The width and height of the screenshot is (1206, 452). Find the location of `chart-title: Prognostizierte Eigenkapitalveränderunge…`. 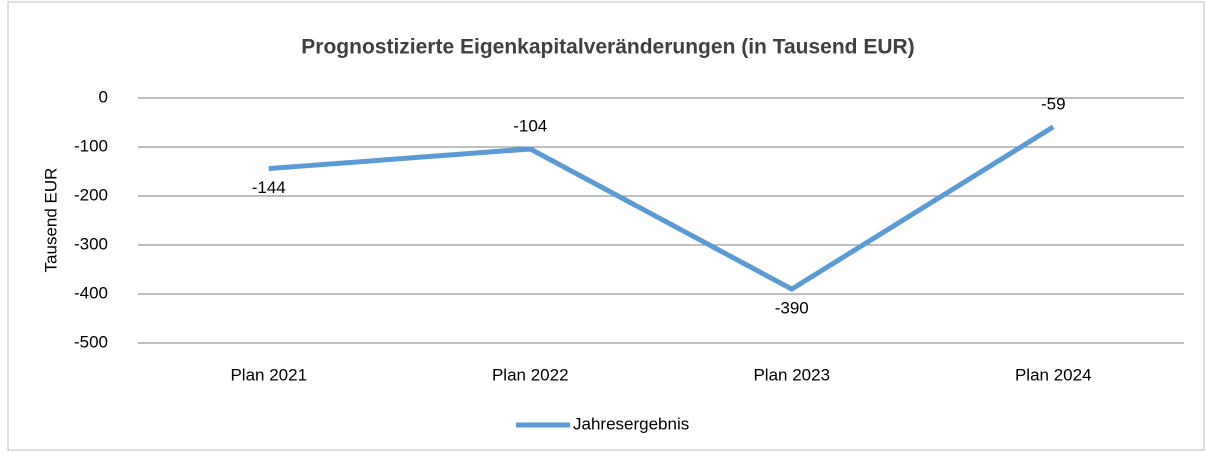

chart-title: Prognostizierte Eigenkapitalveränderunge… is located at coordinates (607, 47).